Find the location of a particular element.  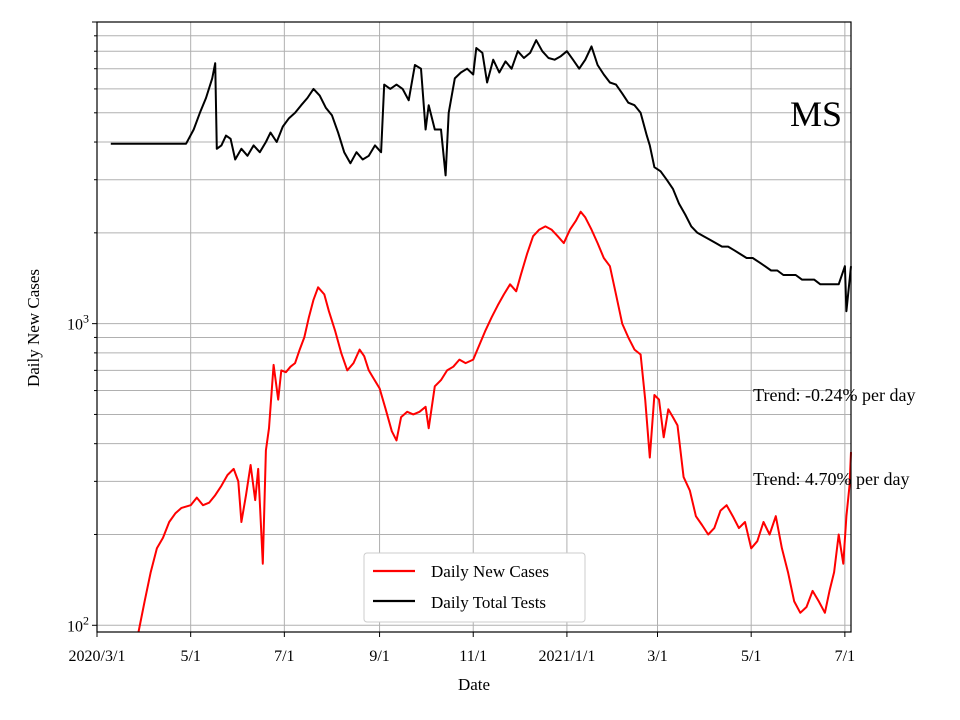

legend-label-daily-new-cases: Daily New Cases is located at coordinates (490, 571).